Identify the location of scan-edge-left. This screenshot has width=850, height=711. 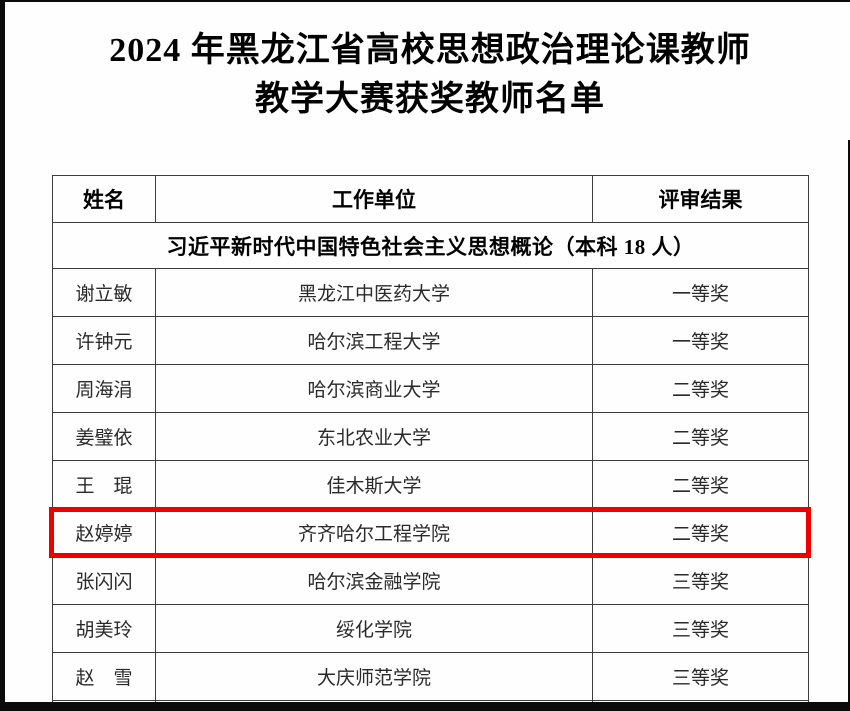
(2, 355).